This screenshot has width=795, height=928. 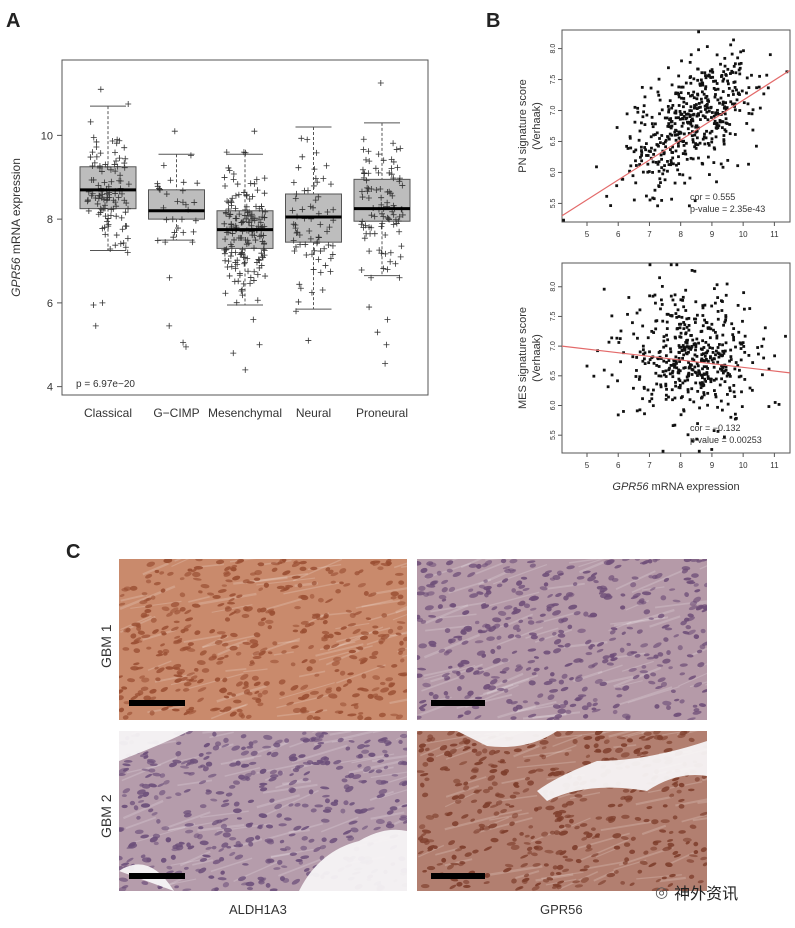 I want to click on y-tick-label: 5.5, so click(x=553, y=435).